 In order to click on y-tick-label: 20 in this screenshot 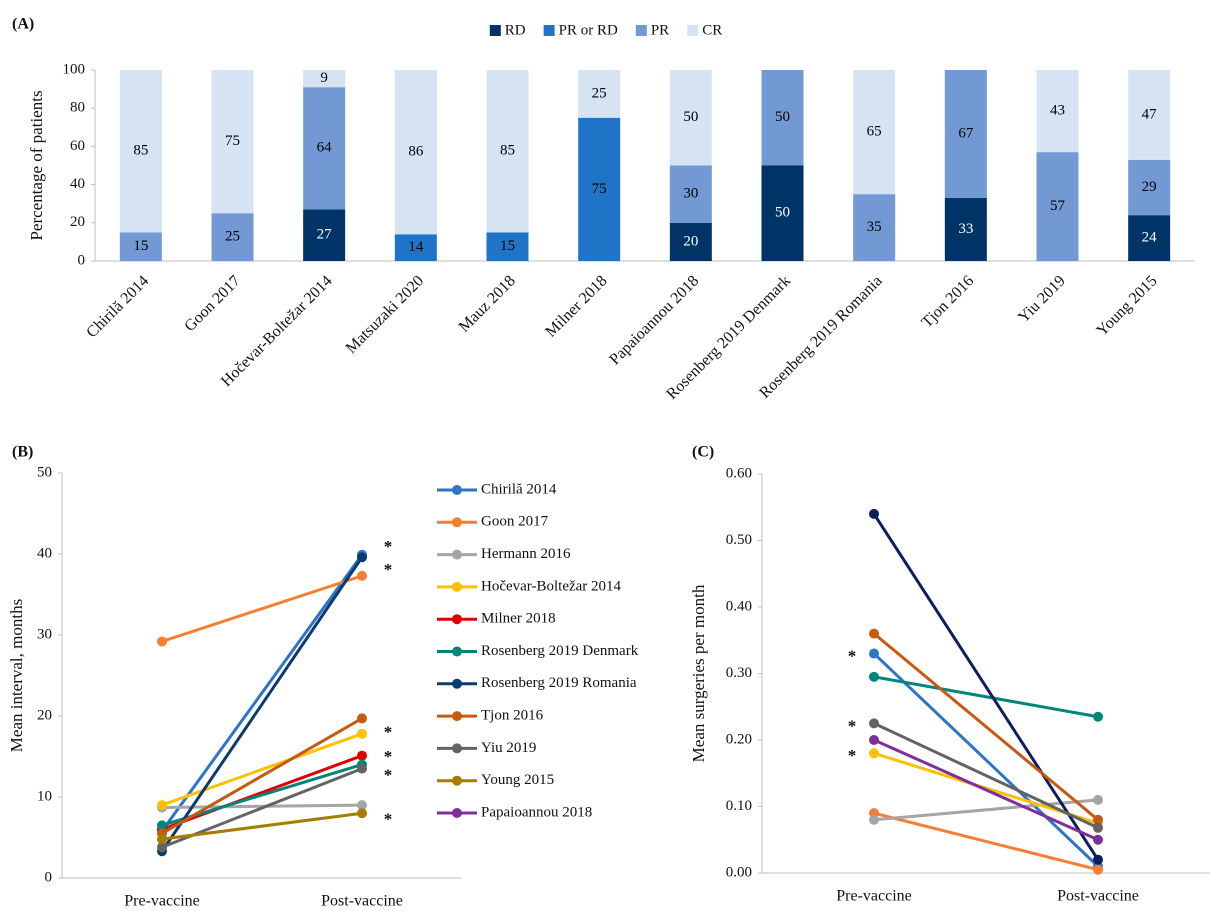, I will do `click(44, 715)`.